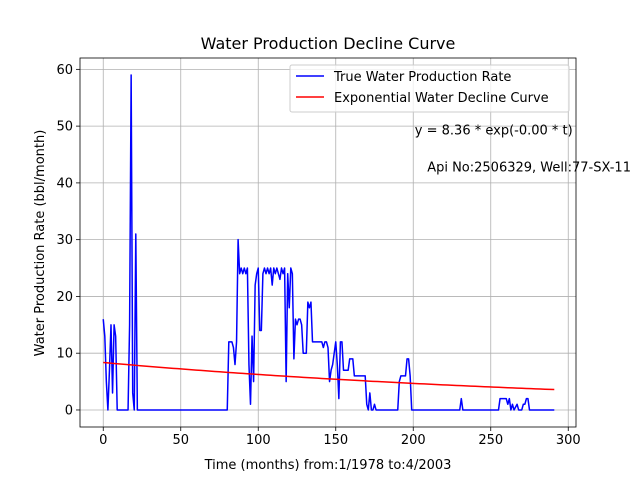 The height and width of the screenshot is (480, 640). What do you see at coordinates (40, 243) in the screenshot?
I see `y-axis-label: Water Production Rate (bbl/month)` at bounding box center [40, 243].